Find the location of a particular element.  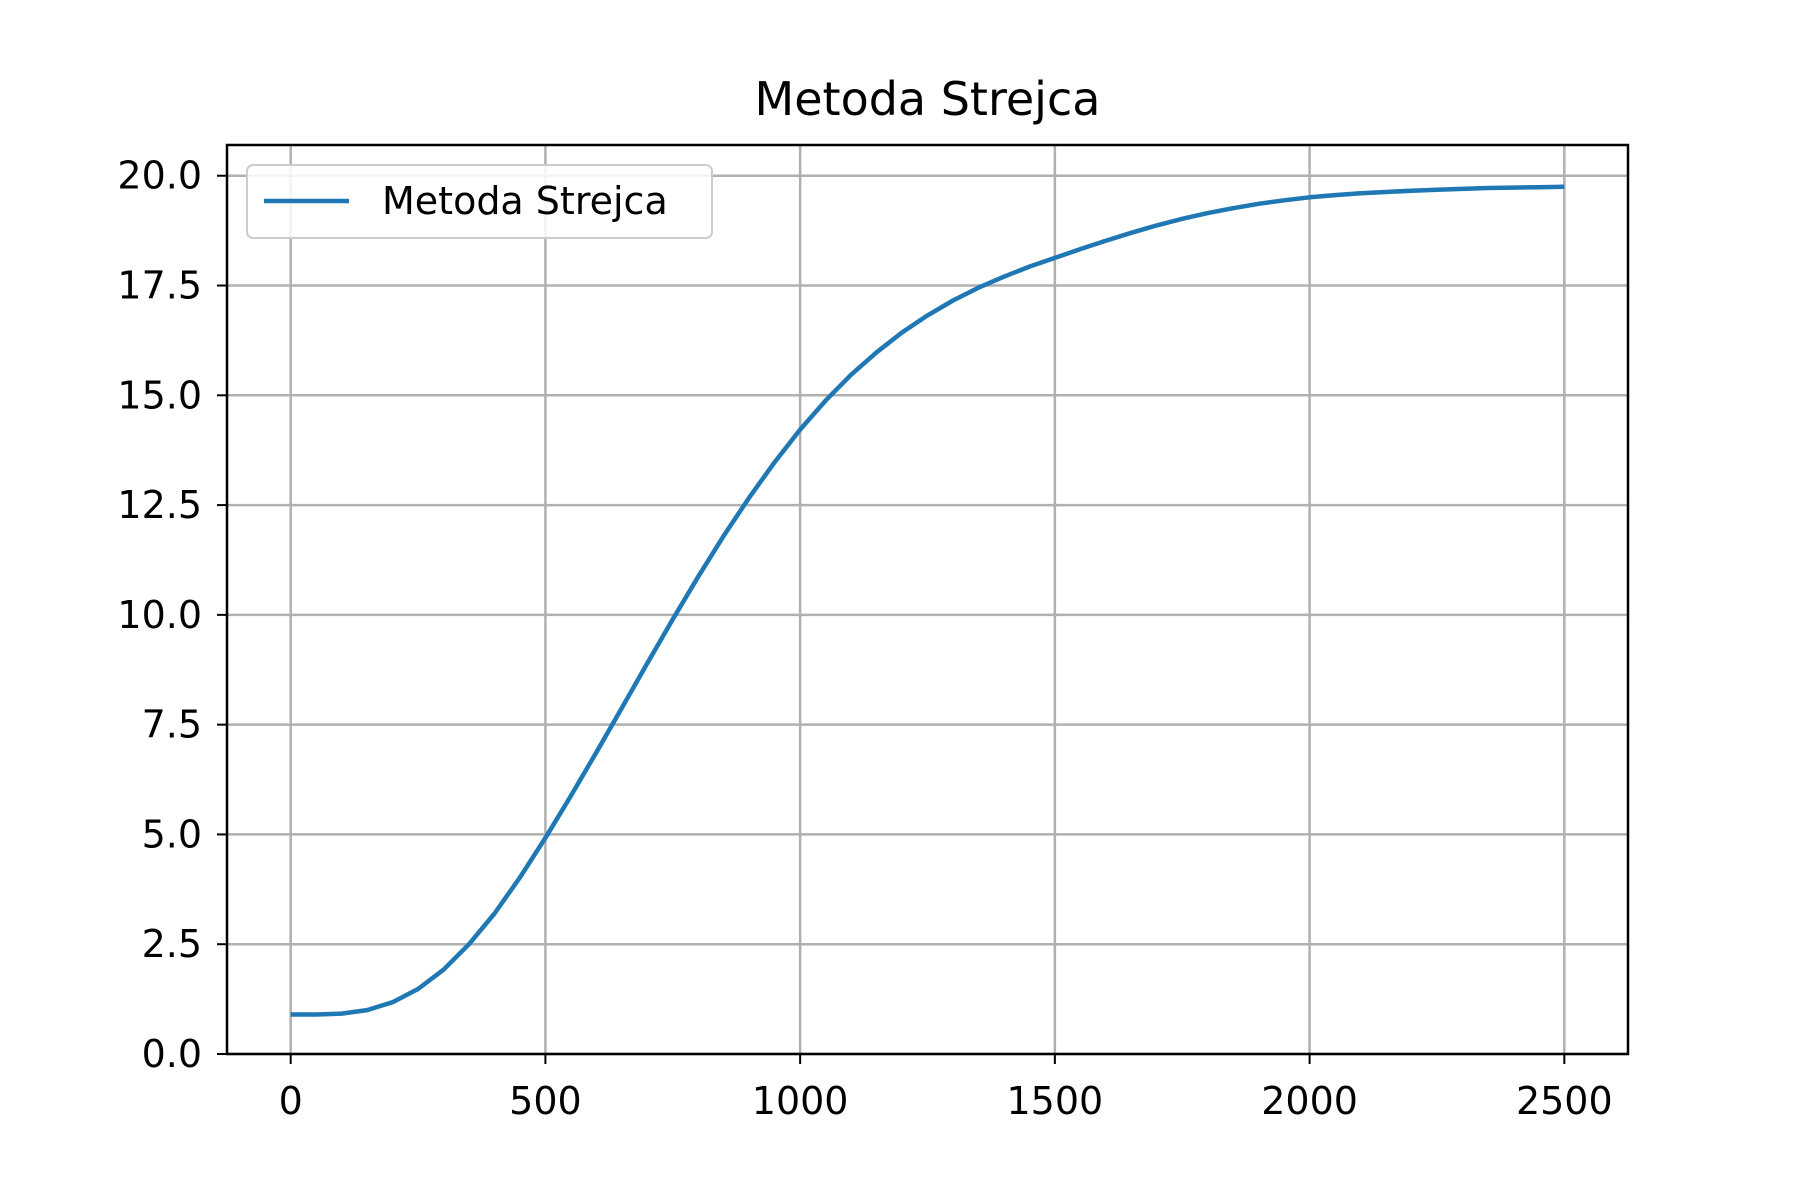

x-tick-label: 1000 is located at coordinates (800, 1101).